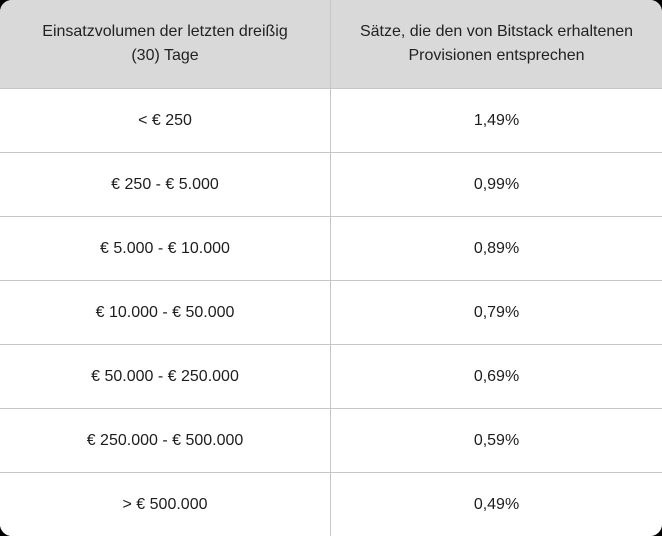 The image size is (662, 536). Describe the element at coordinates (496, 504) in the screenshot. I see `rate-cell: 0,49%` at that location.